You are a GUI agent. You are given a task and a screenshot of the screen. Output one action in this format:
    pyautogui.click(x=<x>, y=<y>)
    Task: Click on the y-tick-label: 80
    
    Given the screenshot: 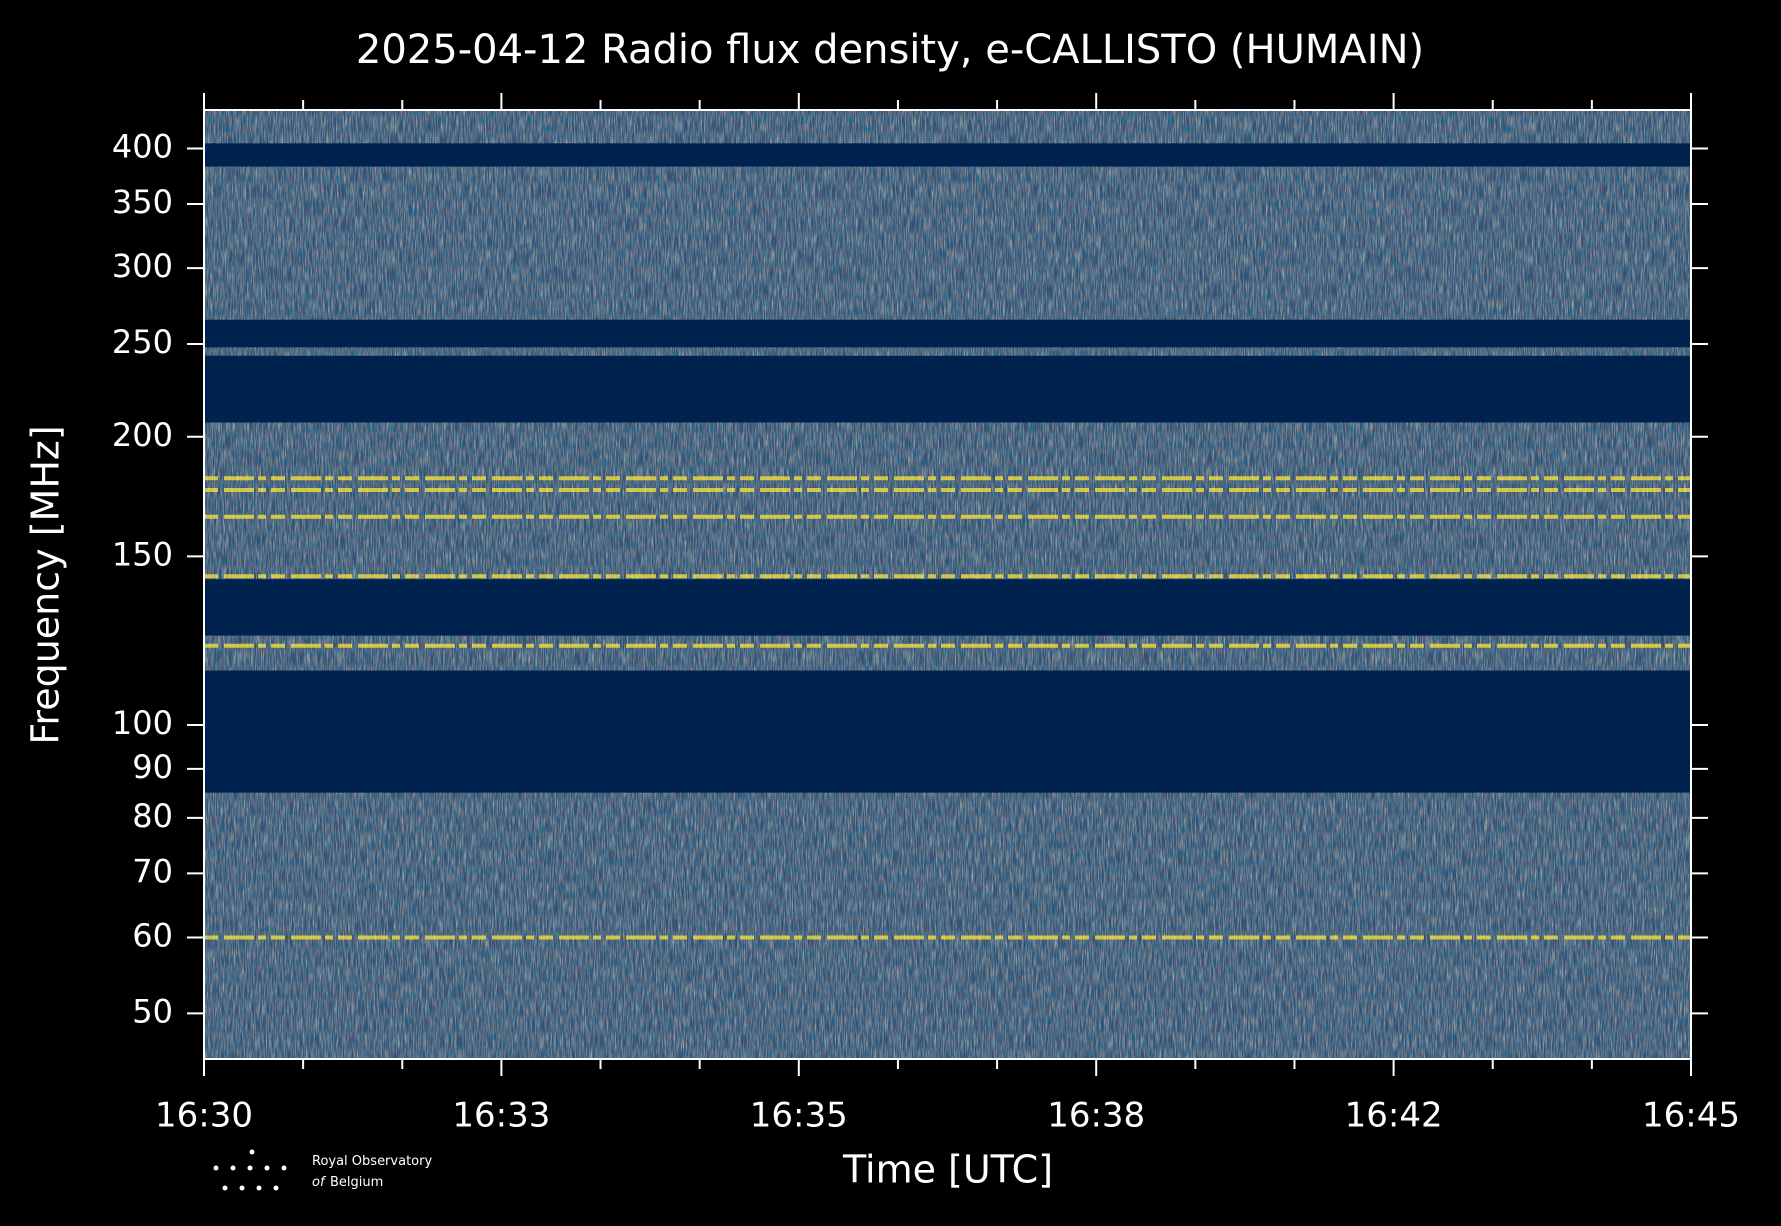 What is the action you would take?
    pyautogui.click(x=152, y=816)
    